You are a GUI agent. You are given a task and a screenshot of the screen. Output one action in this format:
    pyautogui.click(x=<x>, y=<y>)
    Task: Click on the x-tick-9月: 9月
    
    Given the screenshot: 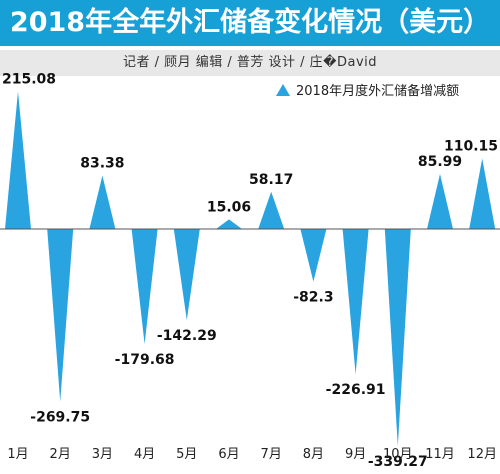 What is the action you would take?
    pyautogui.click(x=355, y=454)
    